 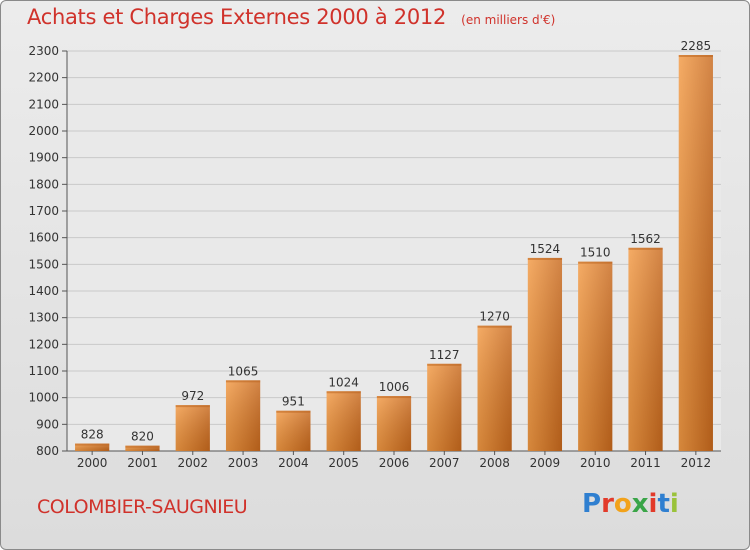 What do you see at coordinates (47, 451) in the screenshot?
I see `y-tick-label: 800` at bounding box center [47, 451].